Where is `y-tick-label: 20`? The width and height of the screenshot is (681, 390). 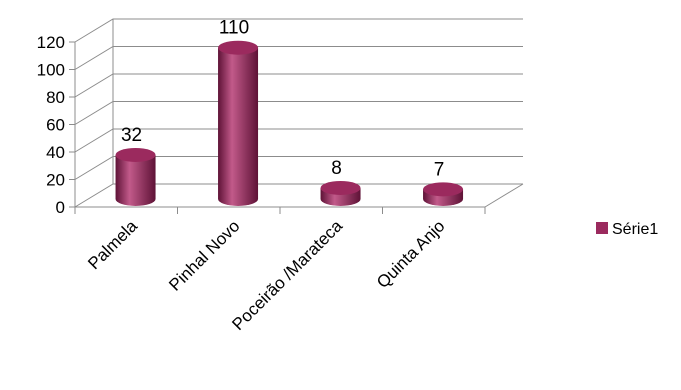
y-tick-label: 20 is located at coordinates (55, 180).